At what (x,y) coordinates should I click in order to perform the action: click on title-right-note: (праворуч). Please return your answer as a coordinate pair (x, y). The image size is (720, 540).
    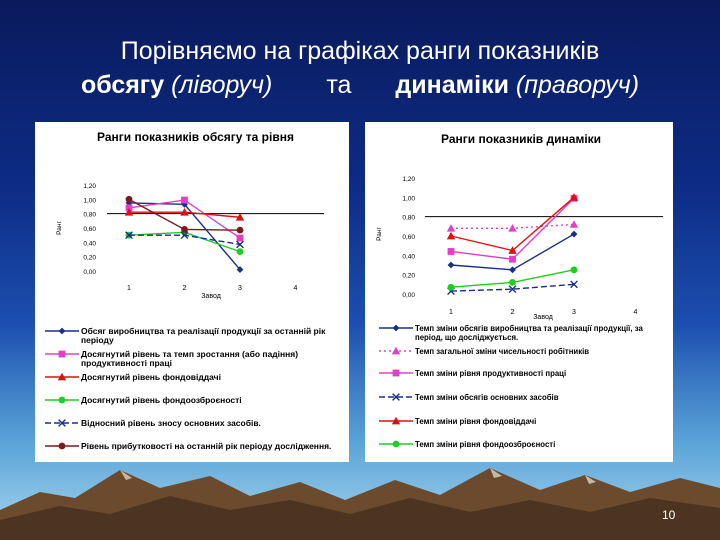
    Looking at the image, I should click on (577, 85).